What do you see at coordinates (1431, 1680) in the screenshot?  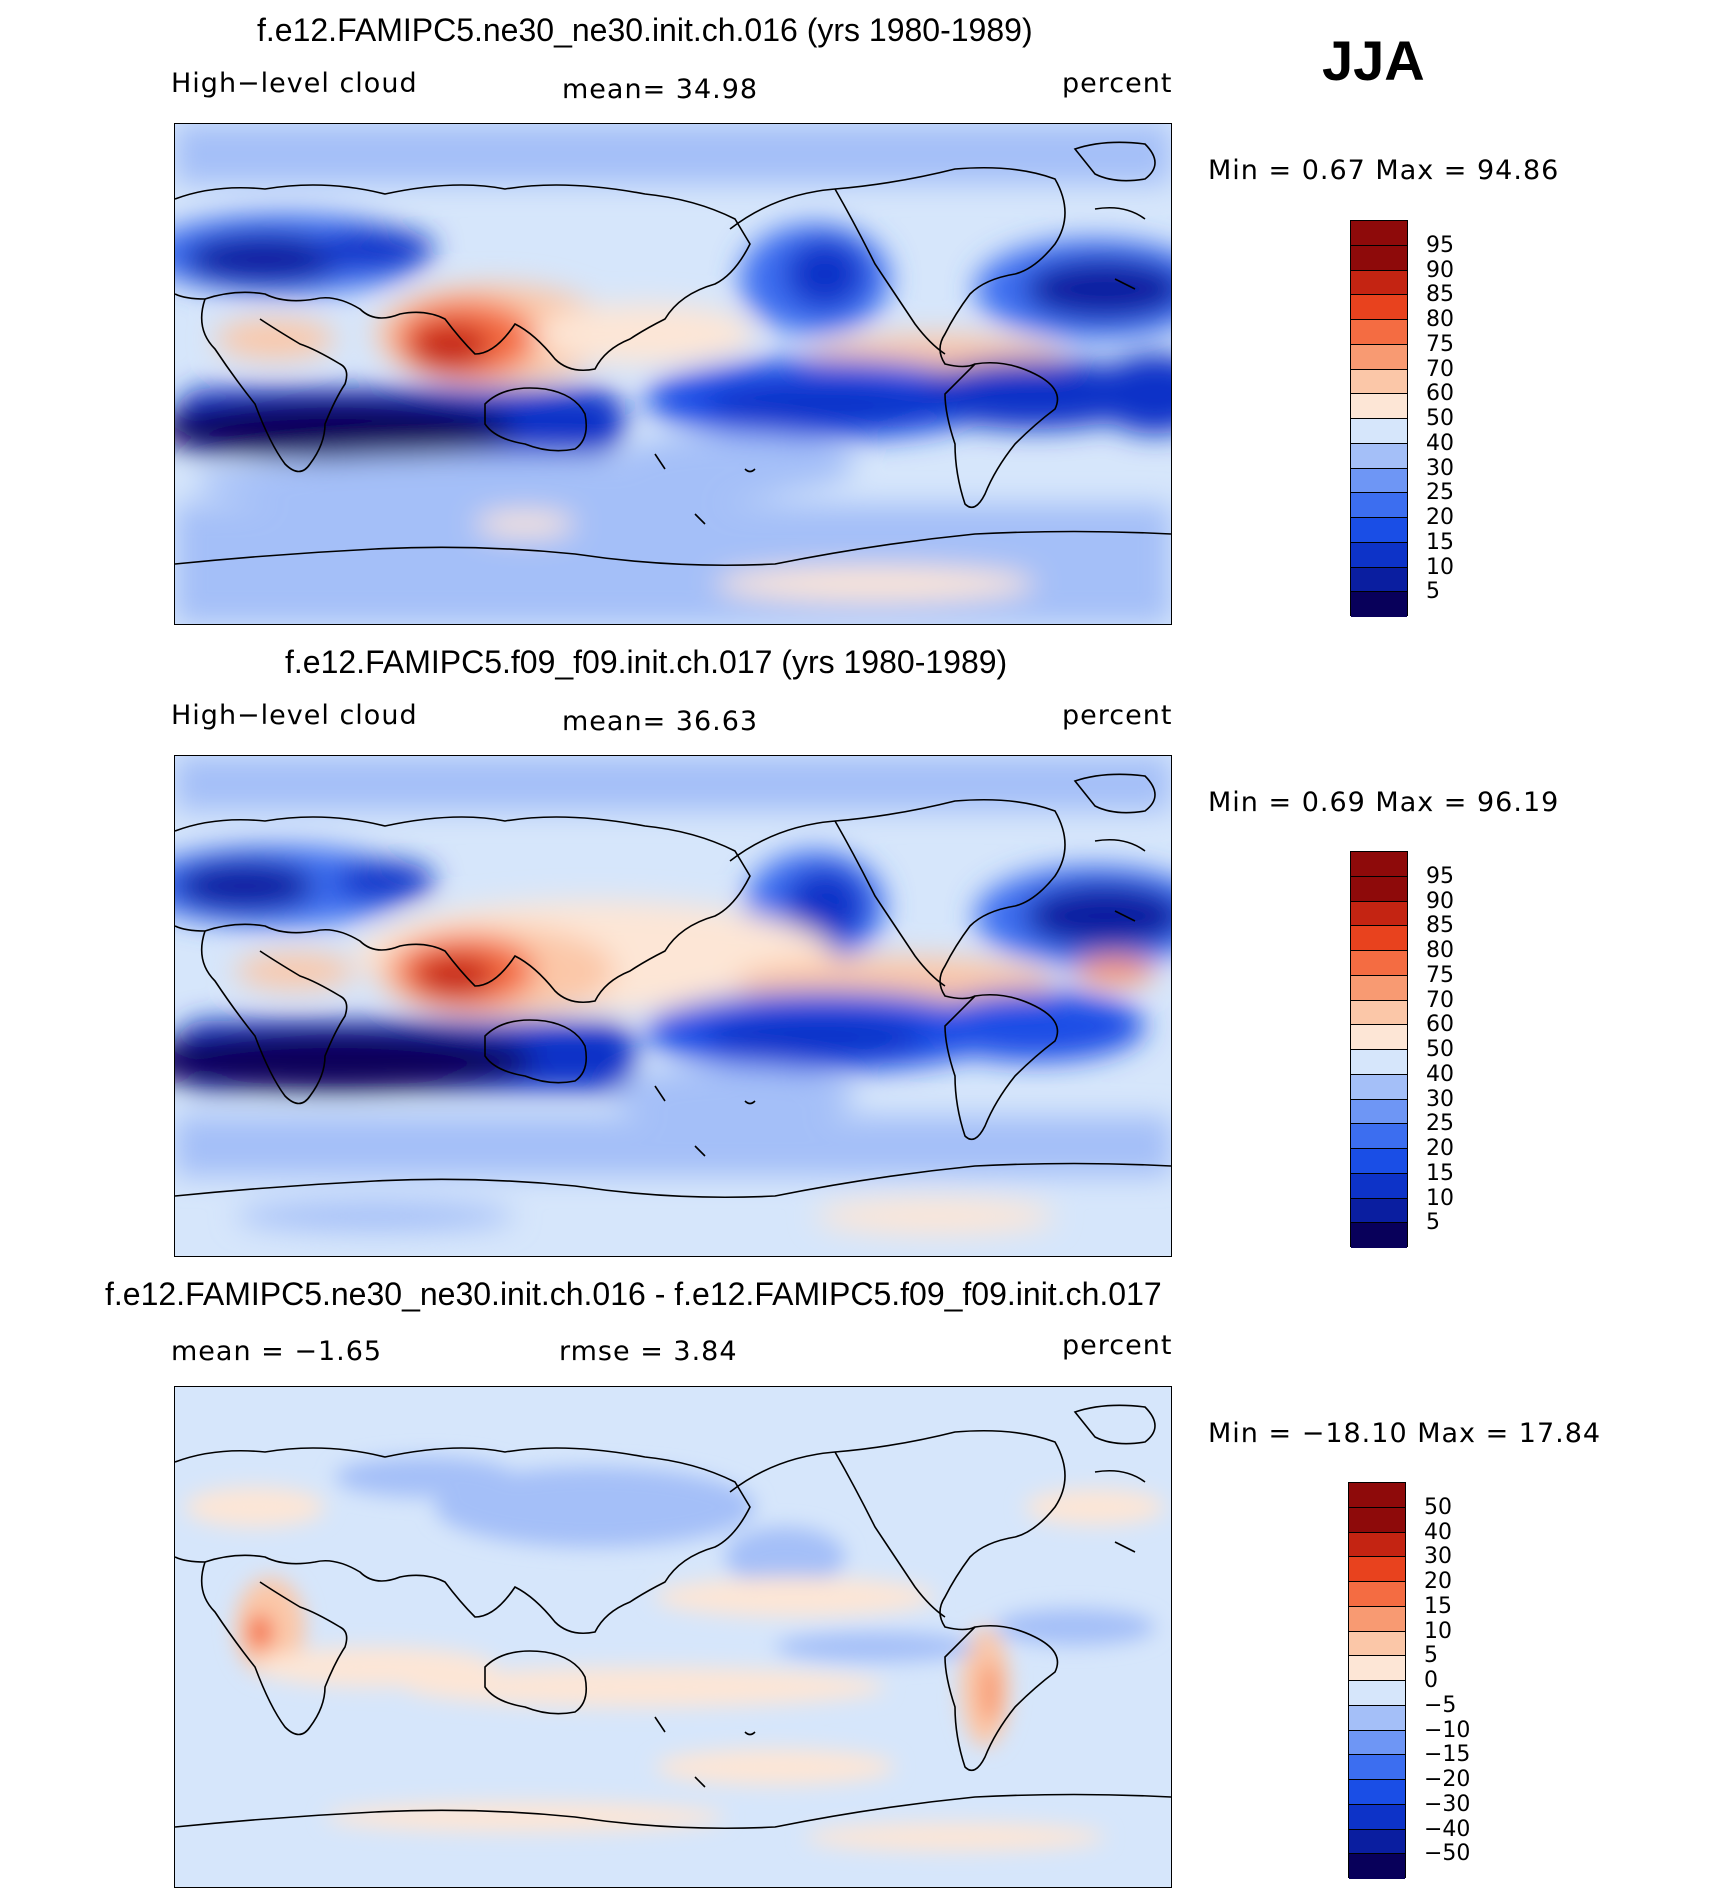 I see `colorbar-tick-label: 0` at bounding box center [1431, 1680].